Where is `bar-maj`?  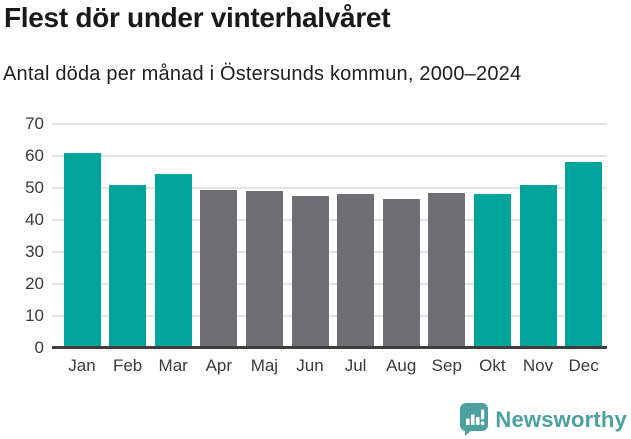 bar-maj is located at coordinates (264, 269).